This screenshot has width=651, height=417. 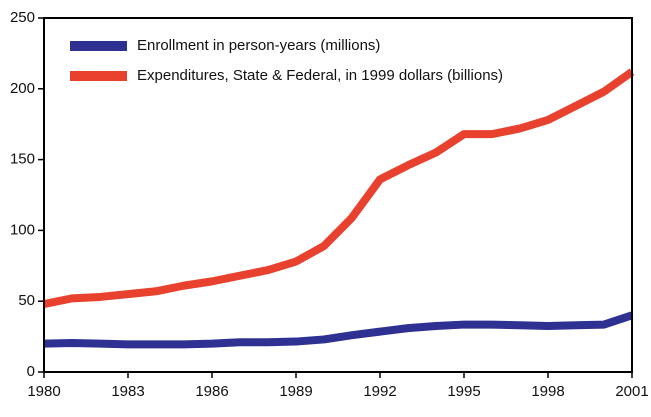 What do you see at coordinates (22, 159) in the screenshot?
I see `y-tick-label: 150` at bounding box center [22, 159].